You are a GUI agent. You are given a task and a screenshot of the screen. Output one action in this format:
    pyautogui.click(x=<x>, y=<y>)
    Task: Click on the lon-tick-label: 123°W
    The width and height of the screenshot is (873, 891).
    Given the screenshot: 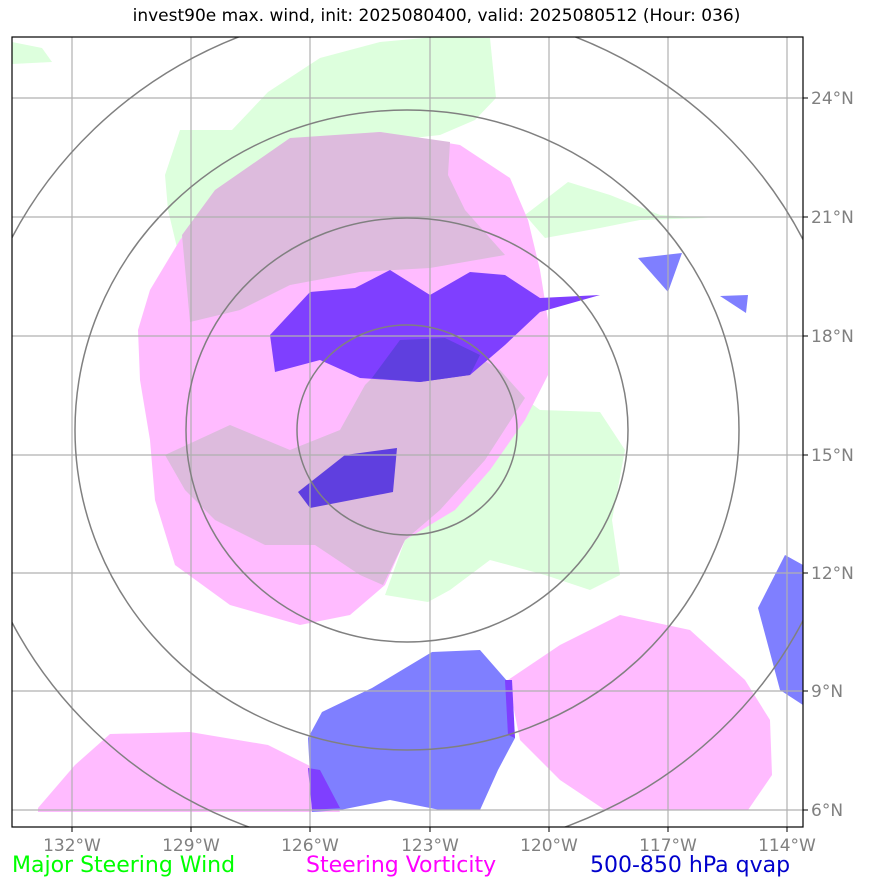 What is the action you would take?
    pyautogui.click(x=430, y=846)
    